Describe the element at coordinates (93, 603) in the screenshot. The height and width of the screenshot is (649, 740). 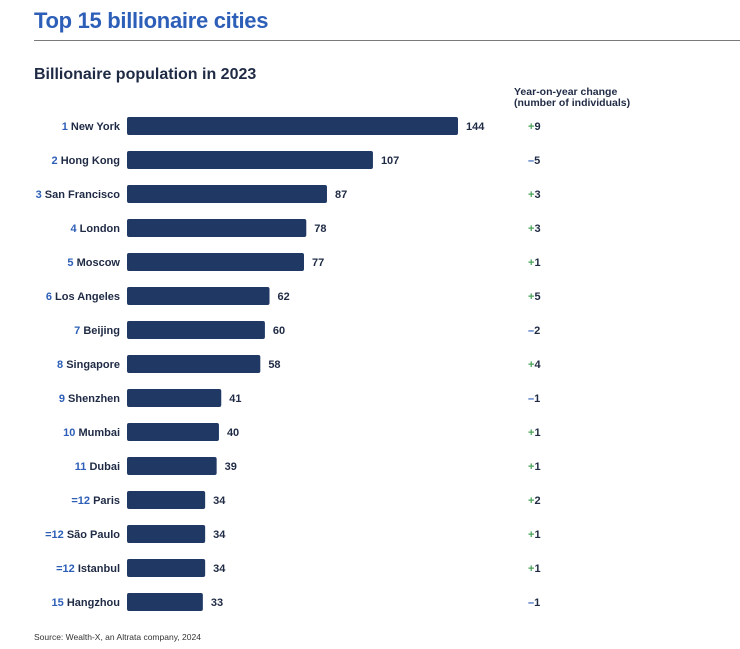
I see `city-label: Hangzhou` at that location.